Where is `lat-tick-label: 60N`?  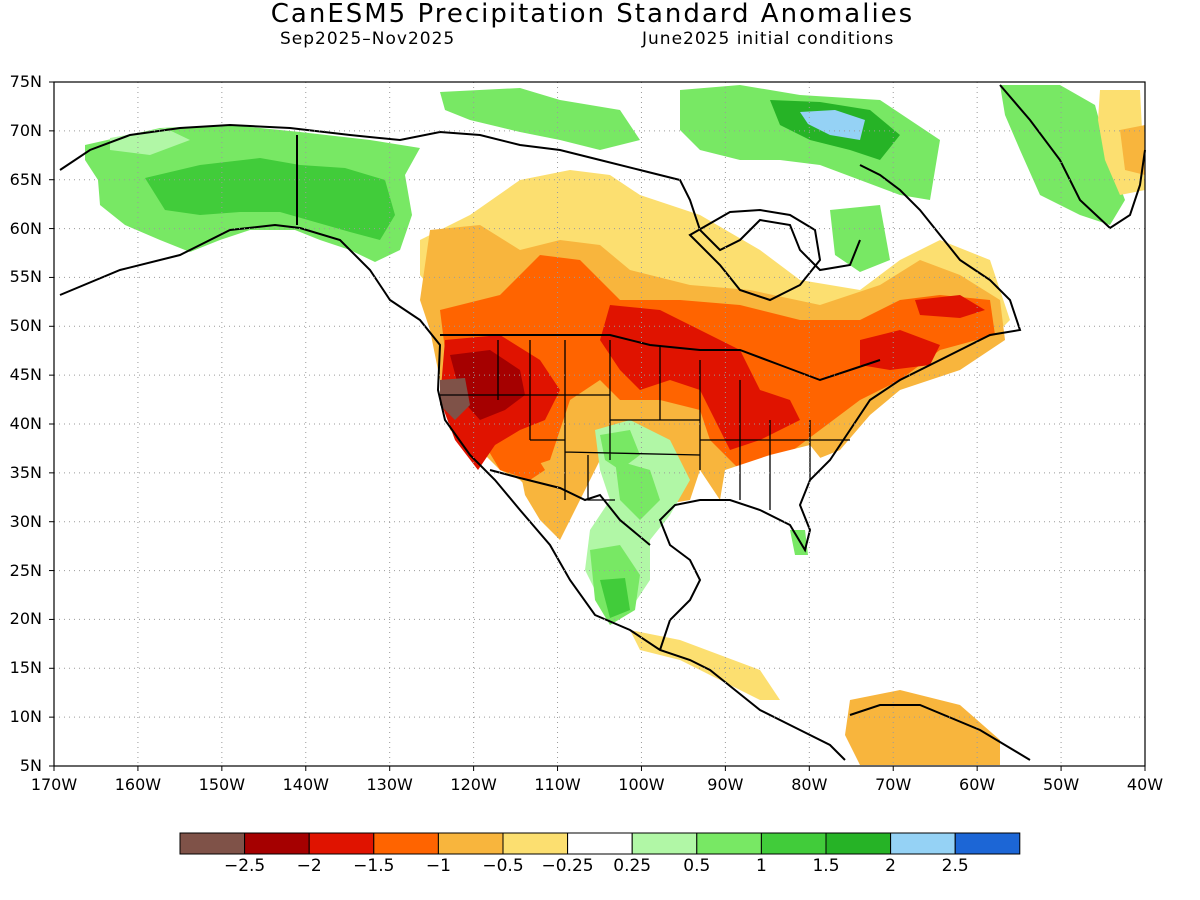 lat-tick-label: 60N is located at coordinates (25, 228).